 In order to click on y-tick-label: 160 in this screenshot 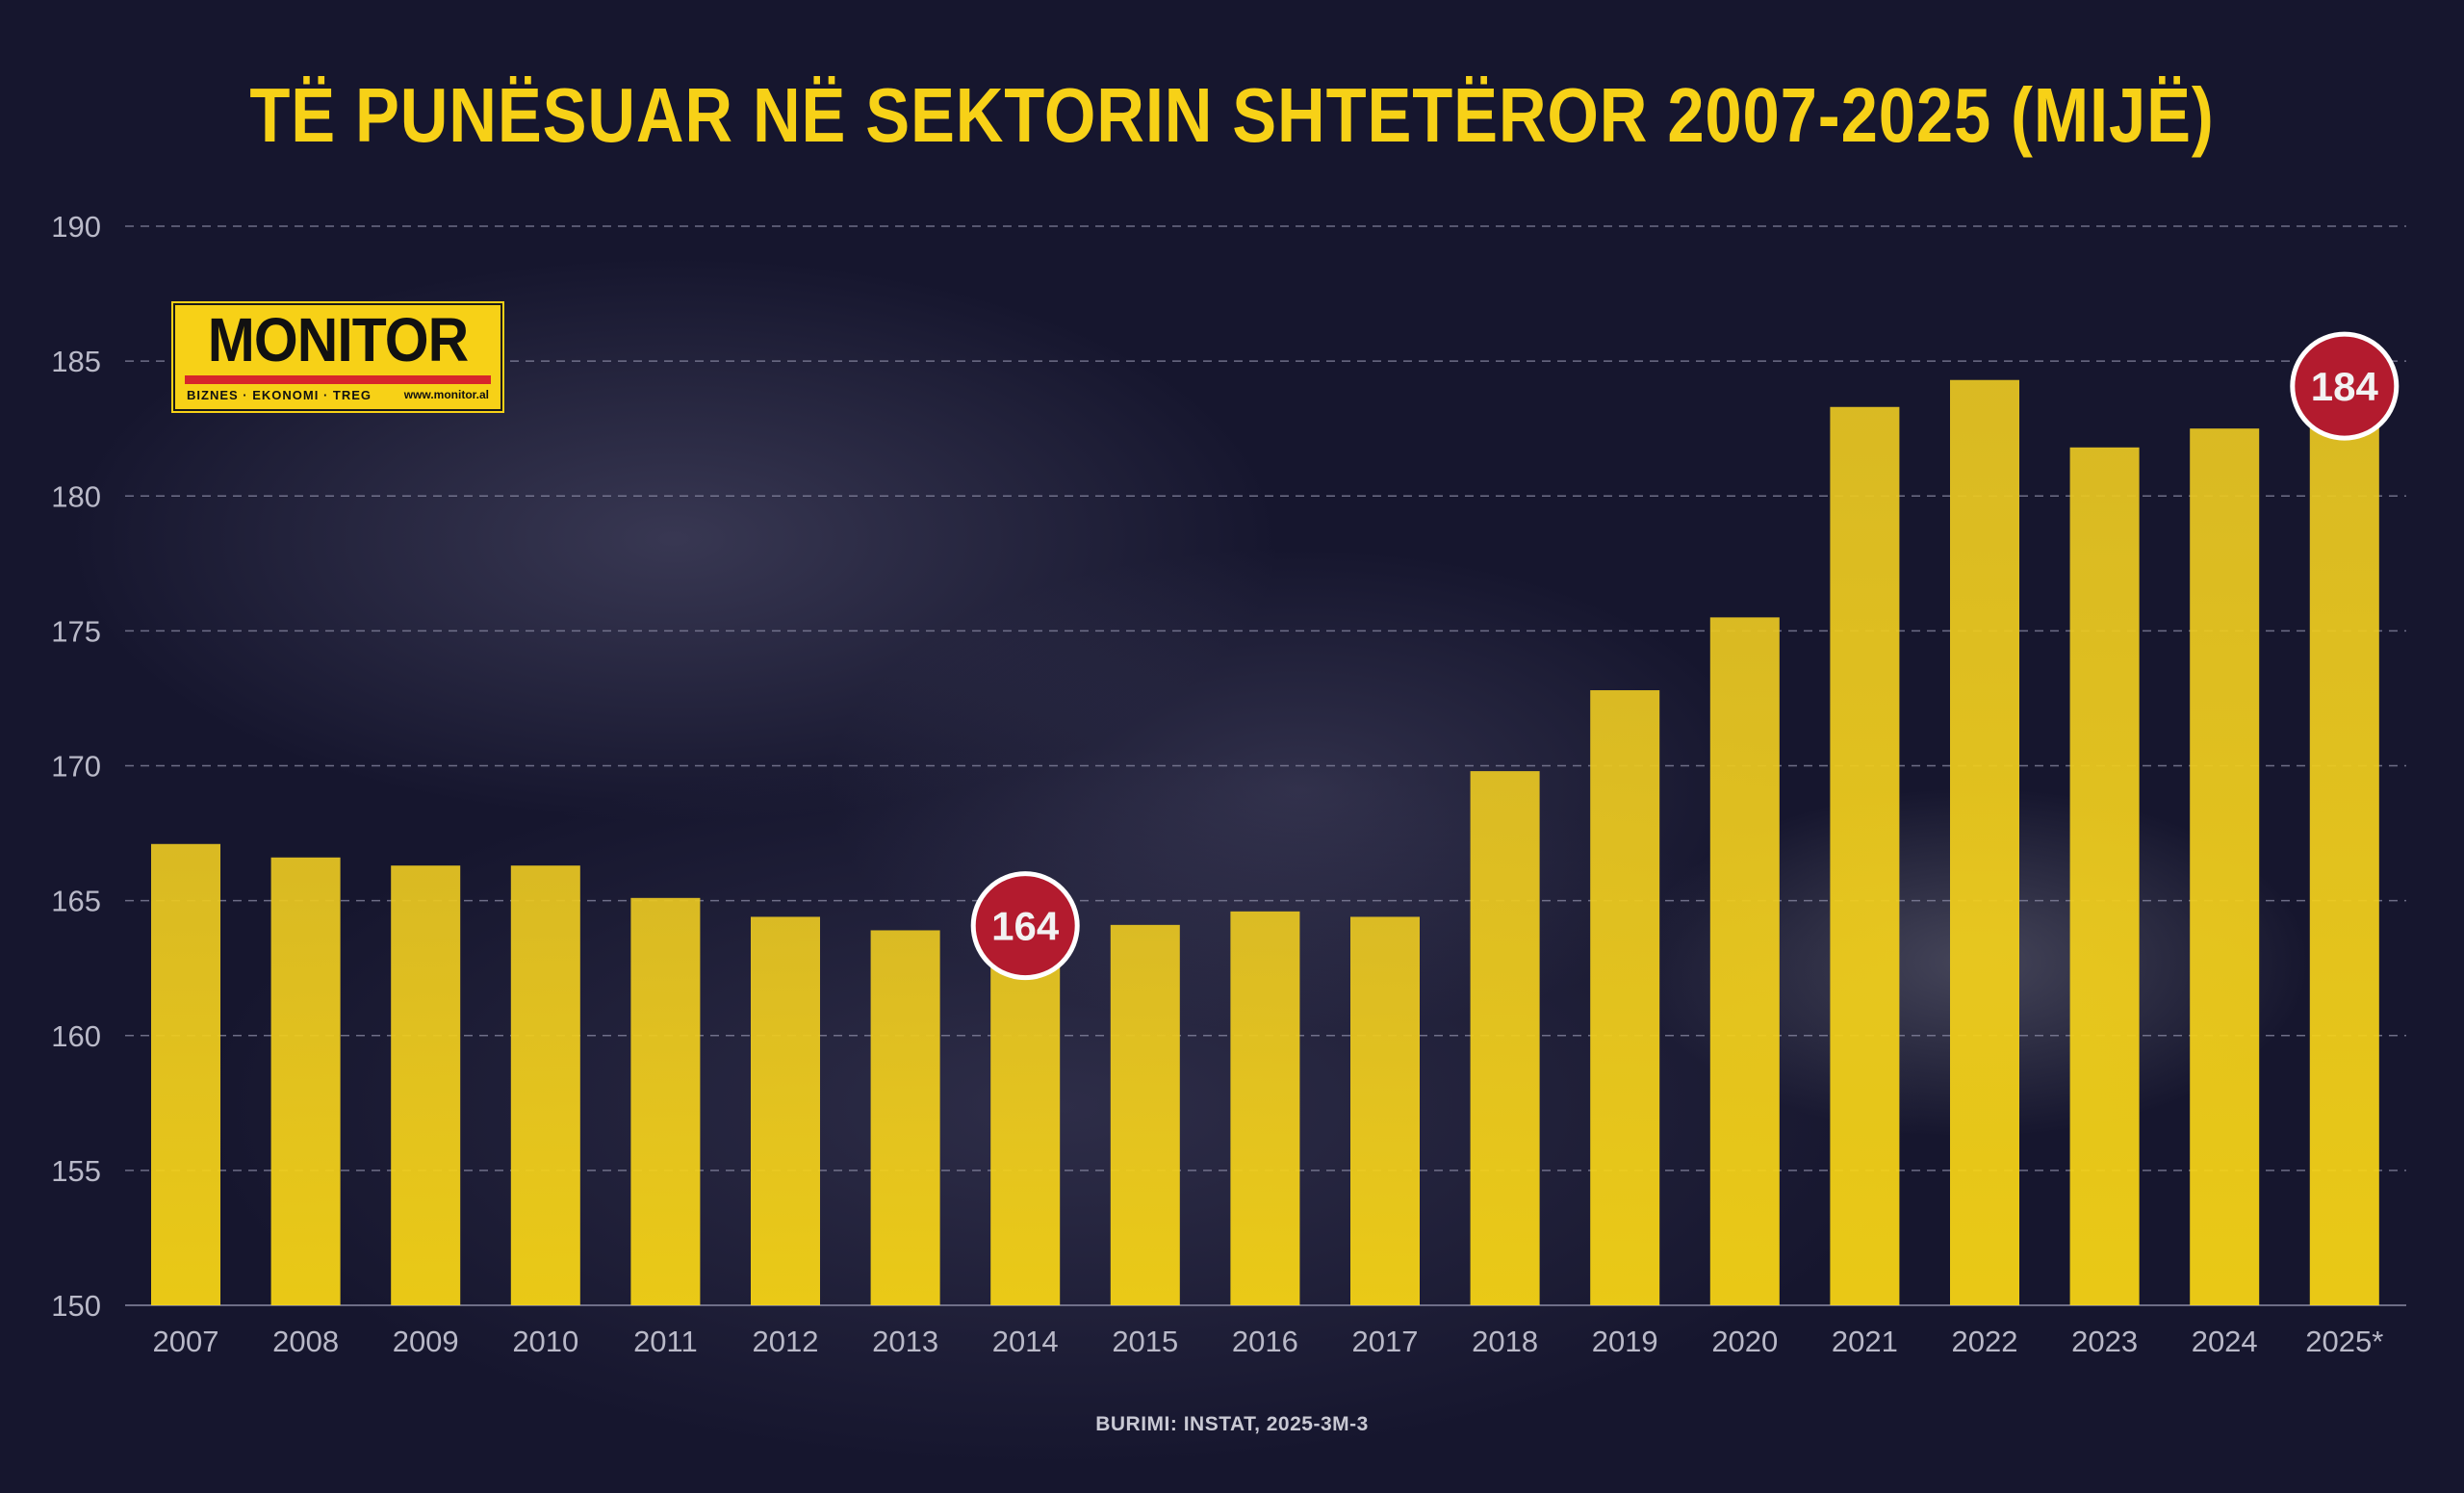, I will do `click(76, 1036)`.